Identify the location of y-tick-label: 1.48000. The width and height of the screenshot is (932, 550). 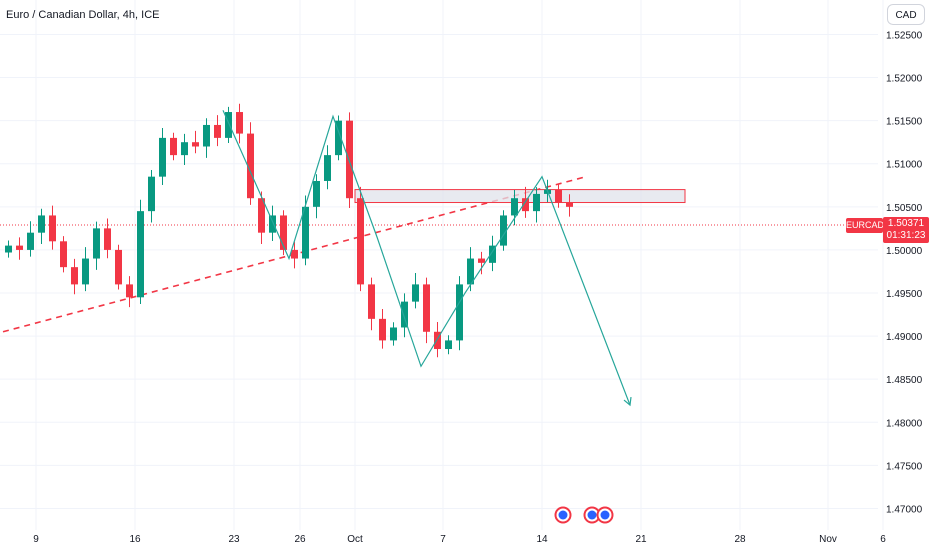
(904, 423).